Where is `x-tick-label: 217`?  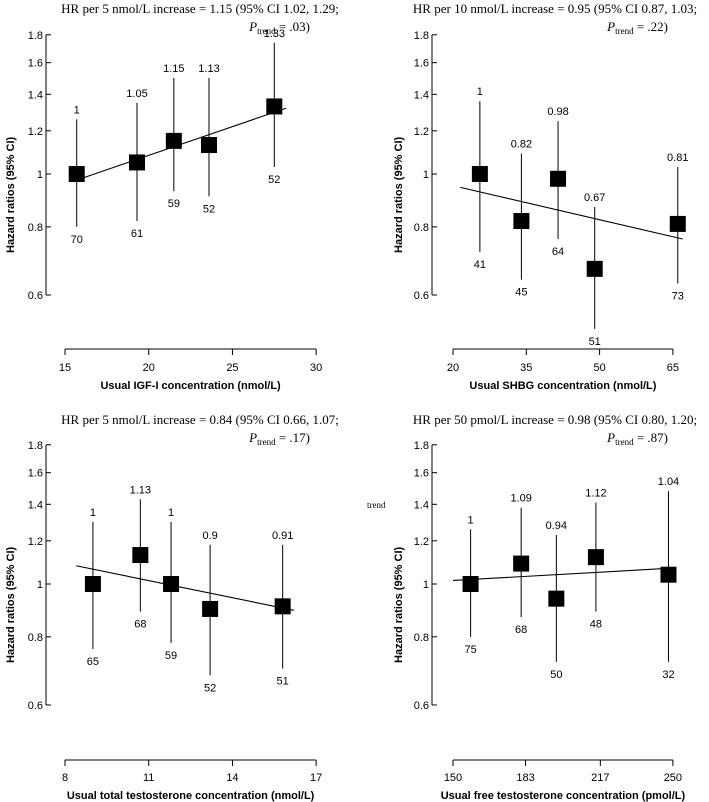 x-tick-label: 217 is located at coordinates (600, 778).